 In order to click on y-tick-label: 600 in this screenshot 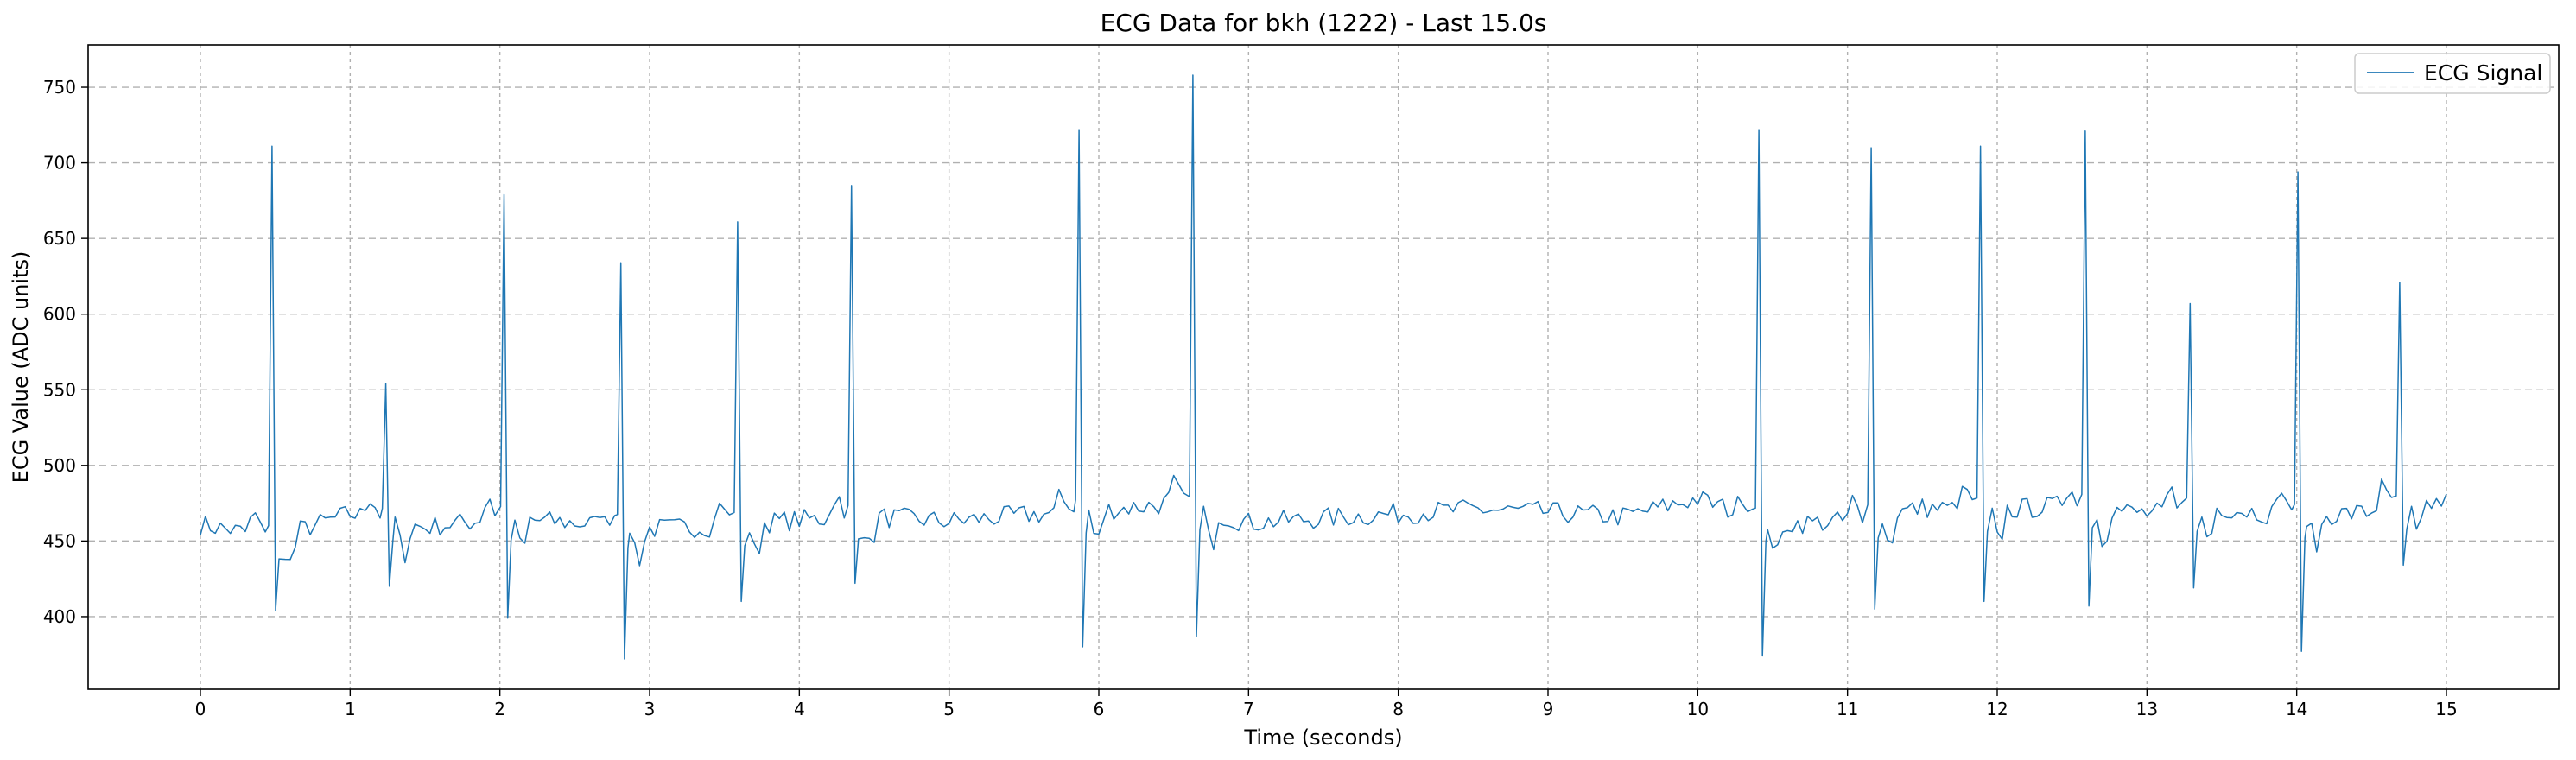, I will do `click(59, 315)`.